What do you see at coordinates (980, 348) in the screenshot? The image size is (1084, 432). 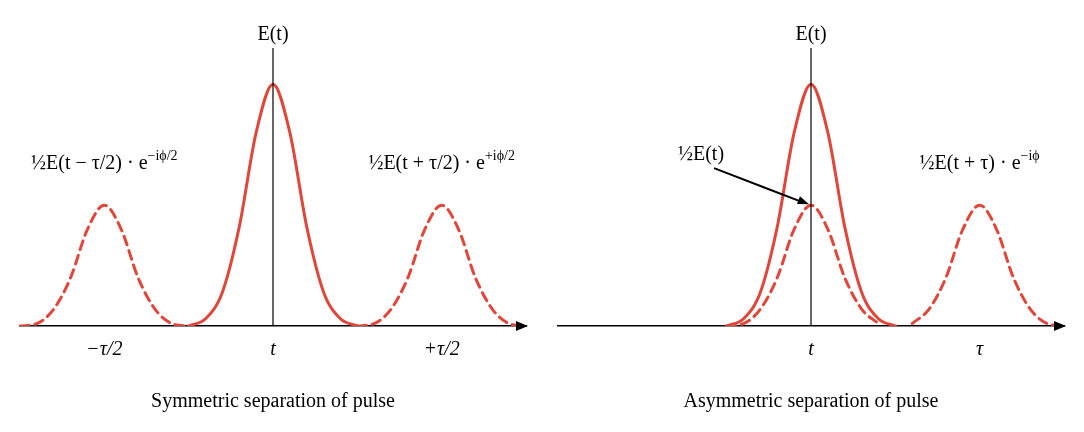 I see `x-tick-label: τ` at bounding box center [980, 348].